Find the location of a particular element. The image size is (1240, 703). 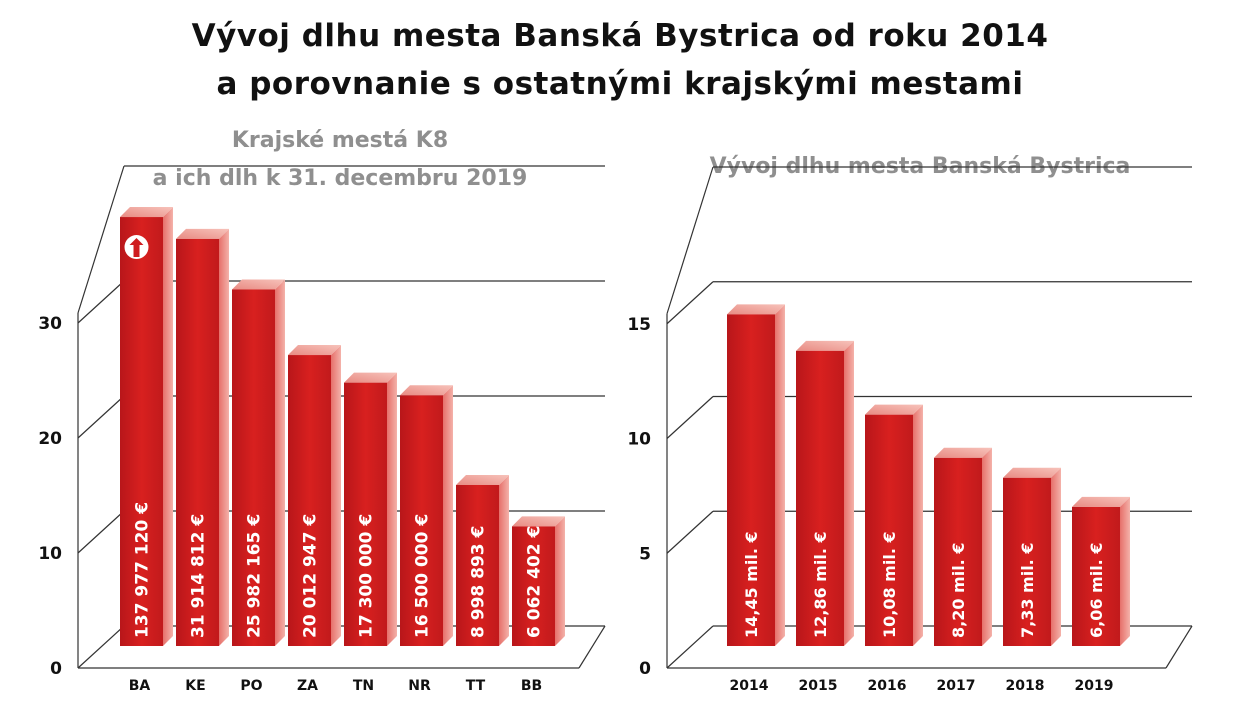

right-bar: 6,06 mil. € is located at coordinates (1101, 571).